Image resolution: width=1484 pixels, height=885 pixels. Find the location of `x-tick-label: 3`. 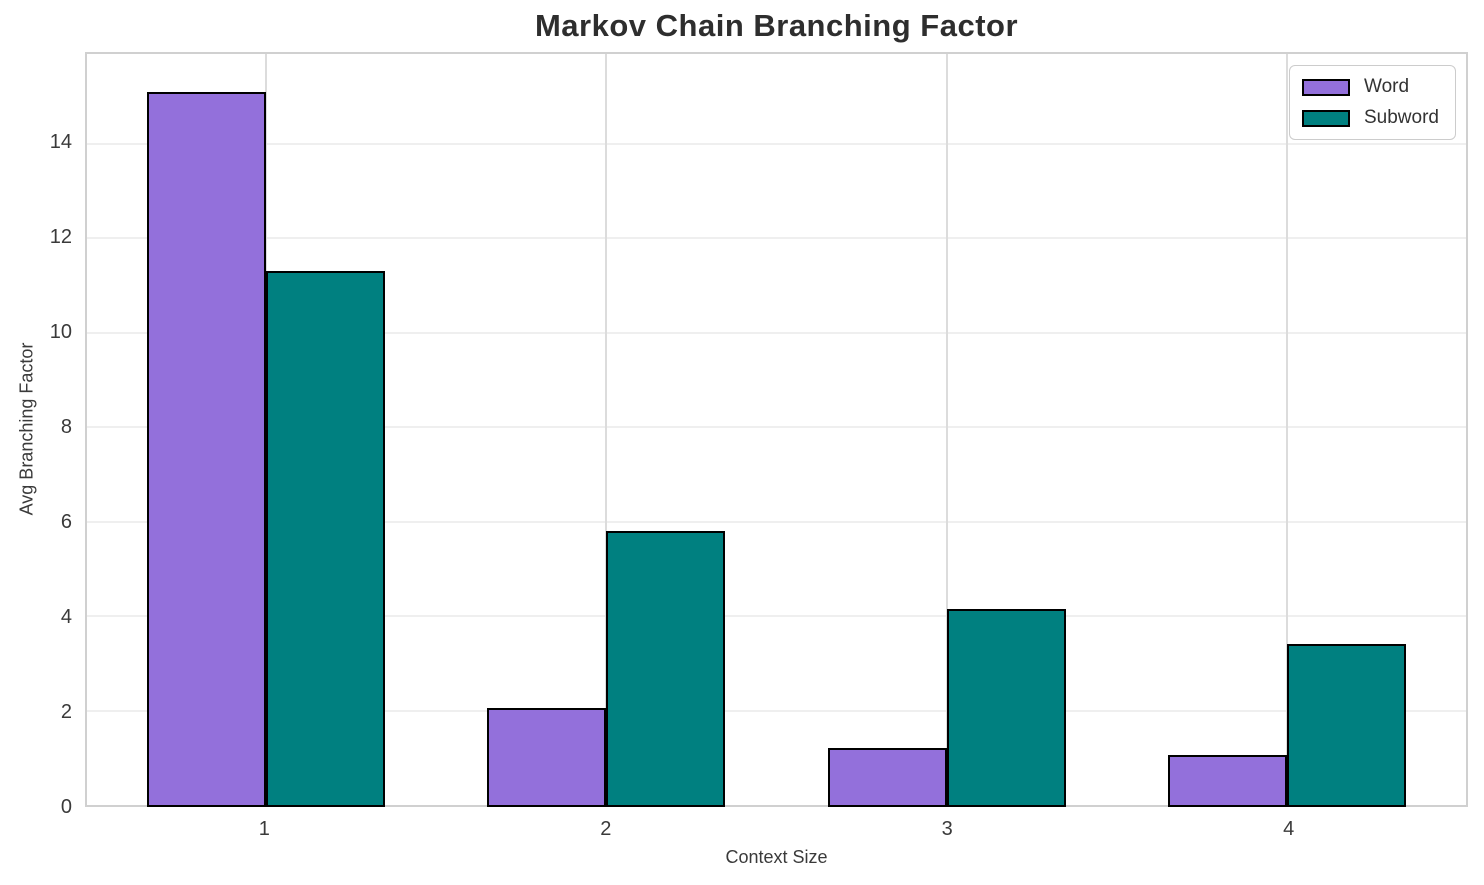

x-tick-label: 3 is located at coordinates (947, 829).